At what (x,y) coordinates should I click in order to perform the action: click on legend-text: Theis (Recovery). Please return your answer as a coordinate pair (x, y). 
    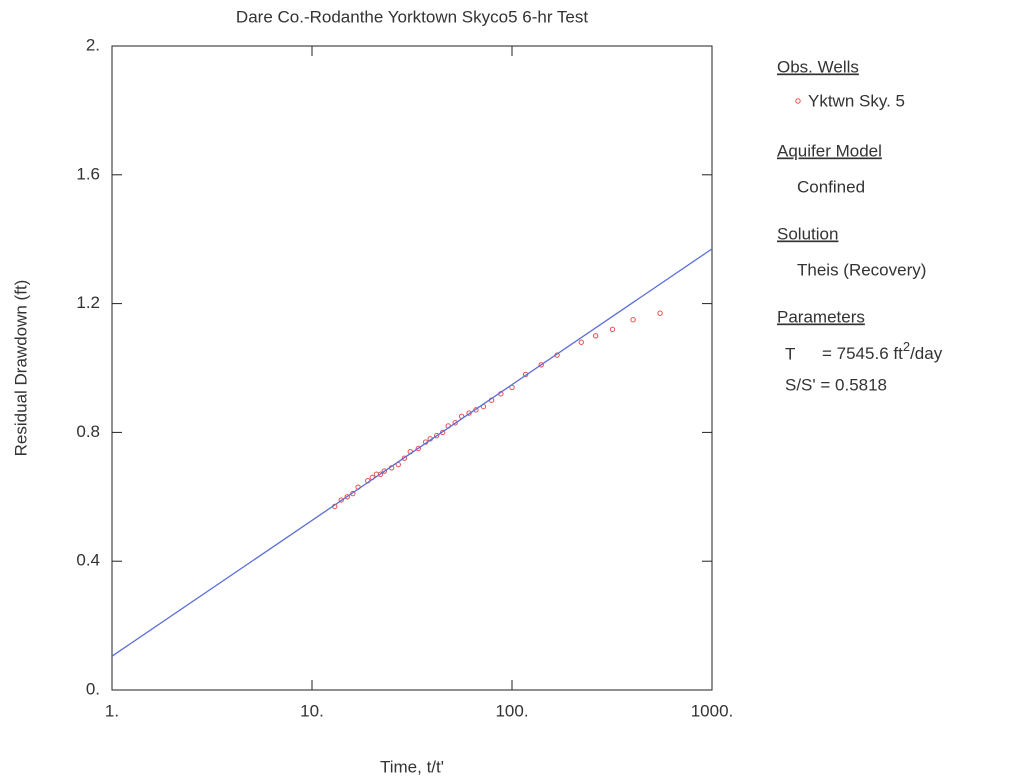
    Looking at the image, I should click on (861, 269).